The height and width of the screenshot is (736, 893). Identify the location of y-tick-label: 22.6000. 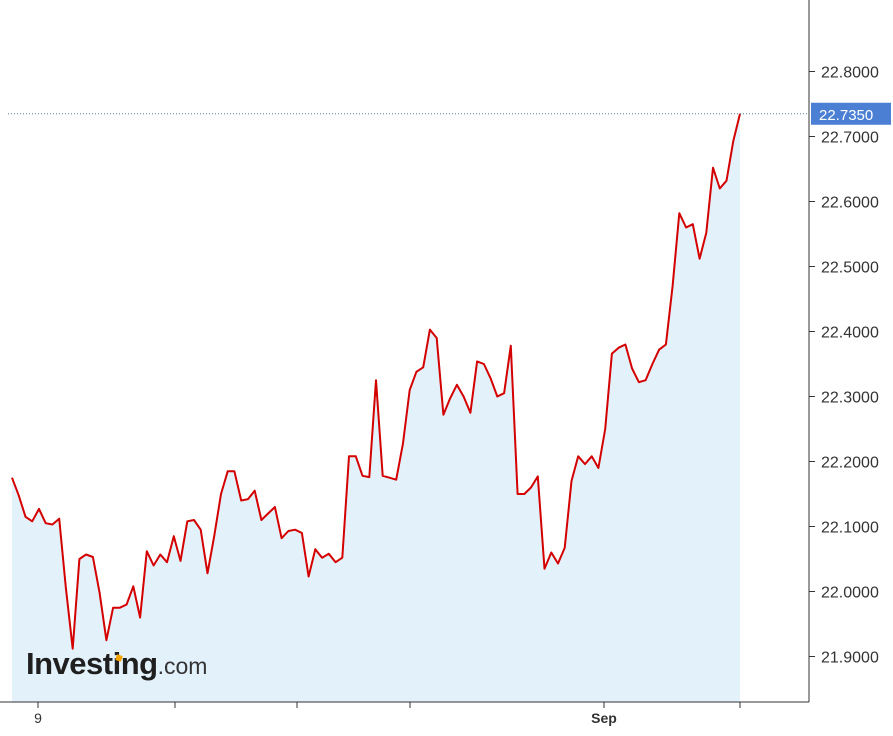
(850, 203).